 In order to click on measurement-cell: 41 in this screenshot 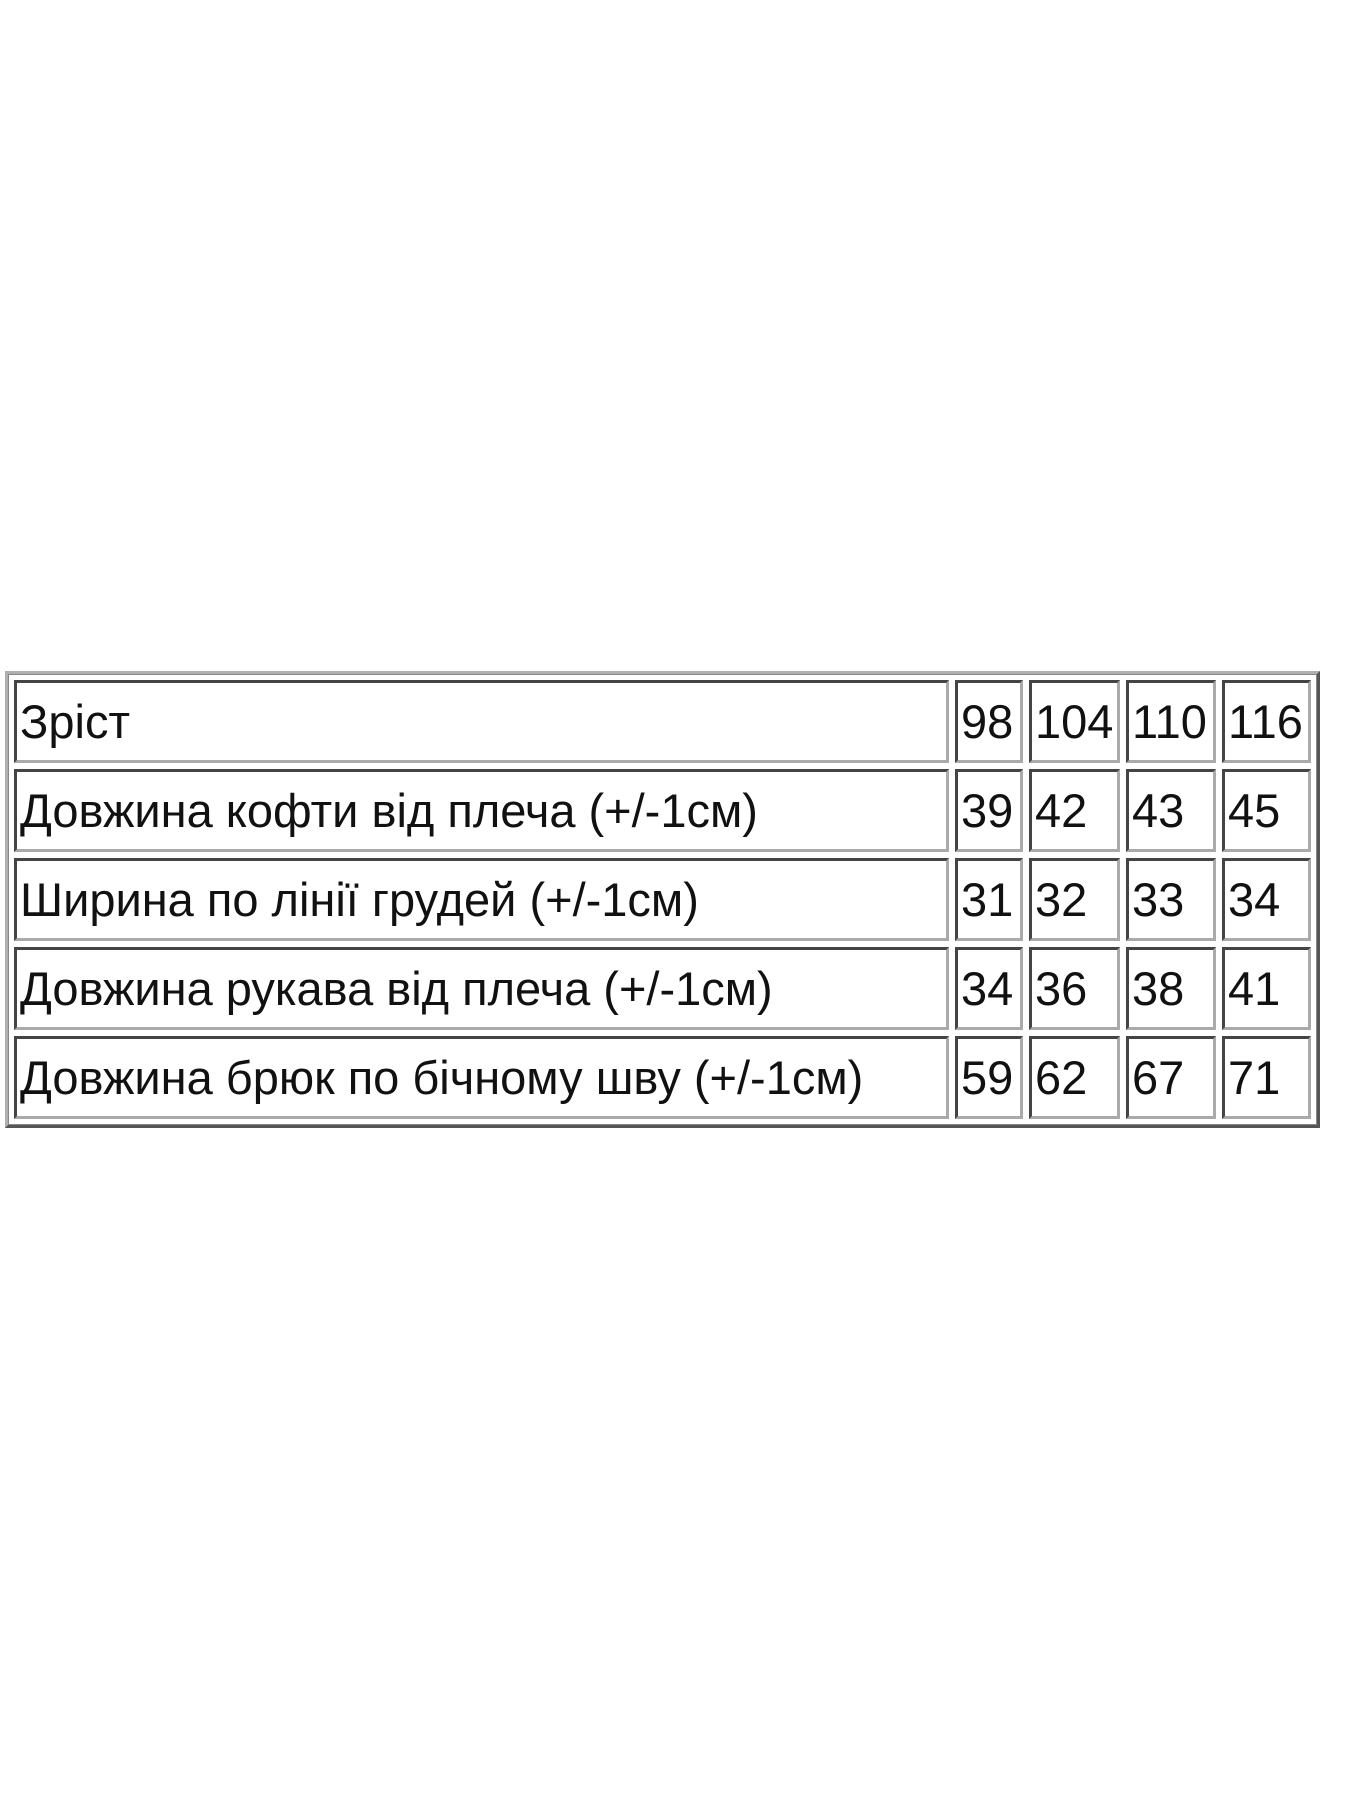, I will do `click(1266, 988)`.